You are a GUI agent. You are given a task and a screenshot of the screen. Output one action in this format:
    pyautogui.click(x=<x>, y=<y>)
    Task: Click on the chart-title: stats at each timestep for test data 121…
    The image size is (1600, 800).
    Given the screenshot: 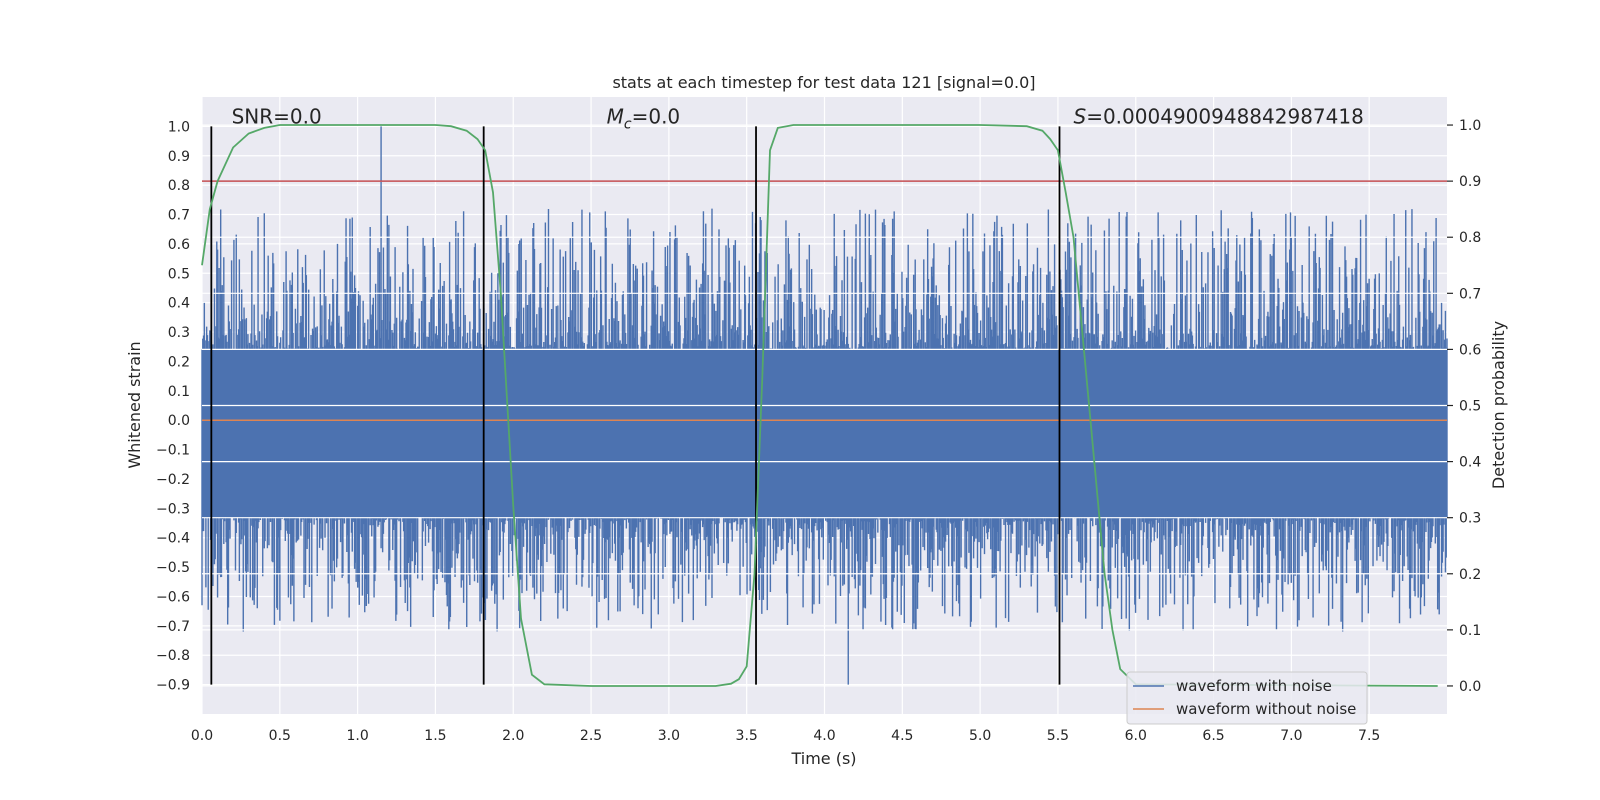 What is the action you would take?
    pyautogui.click(x=823, y=82)
    